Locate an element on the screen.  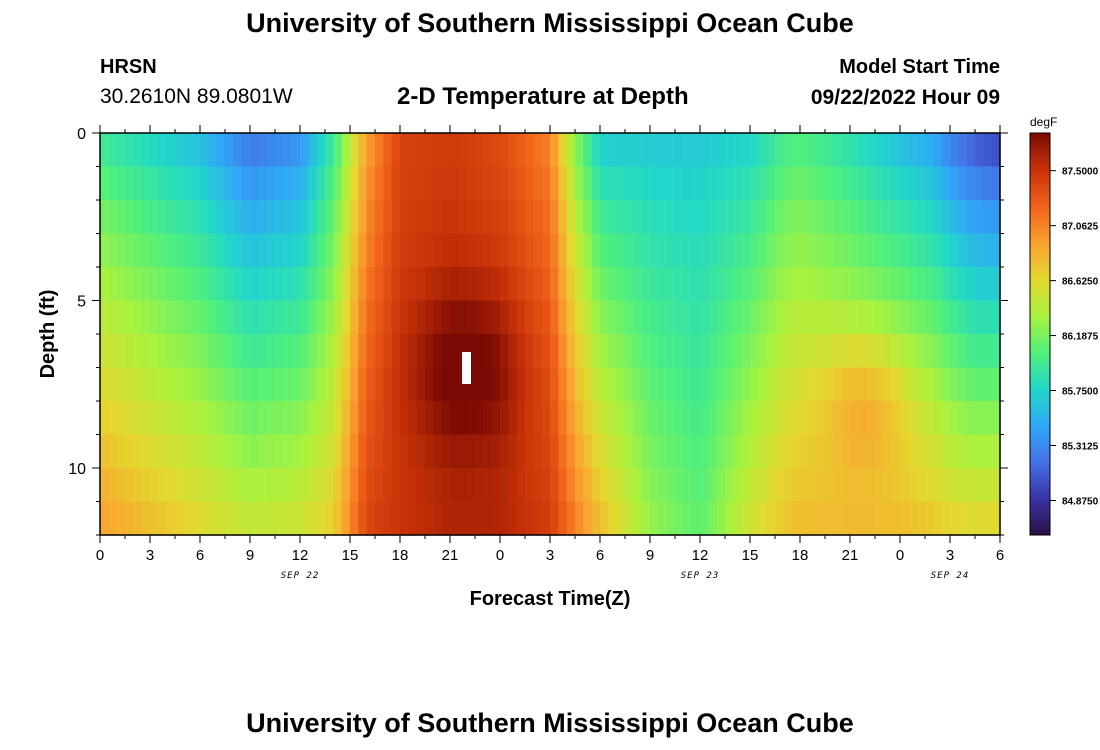
x-tick-label: 15 is located at coordinates (350, 555).